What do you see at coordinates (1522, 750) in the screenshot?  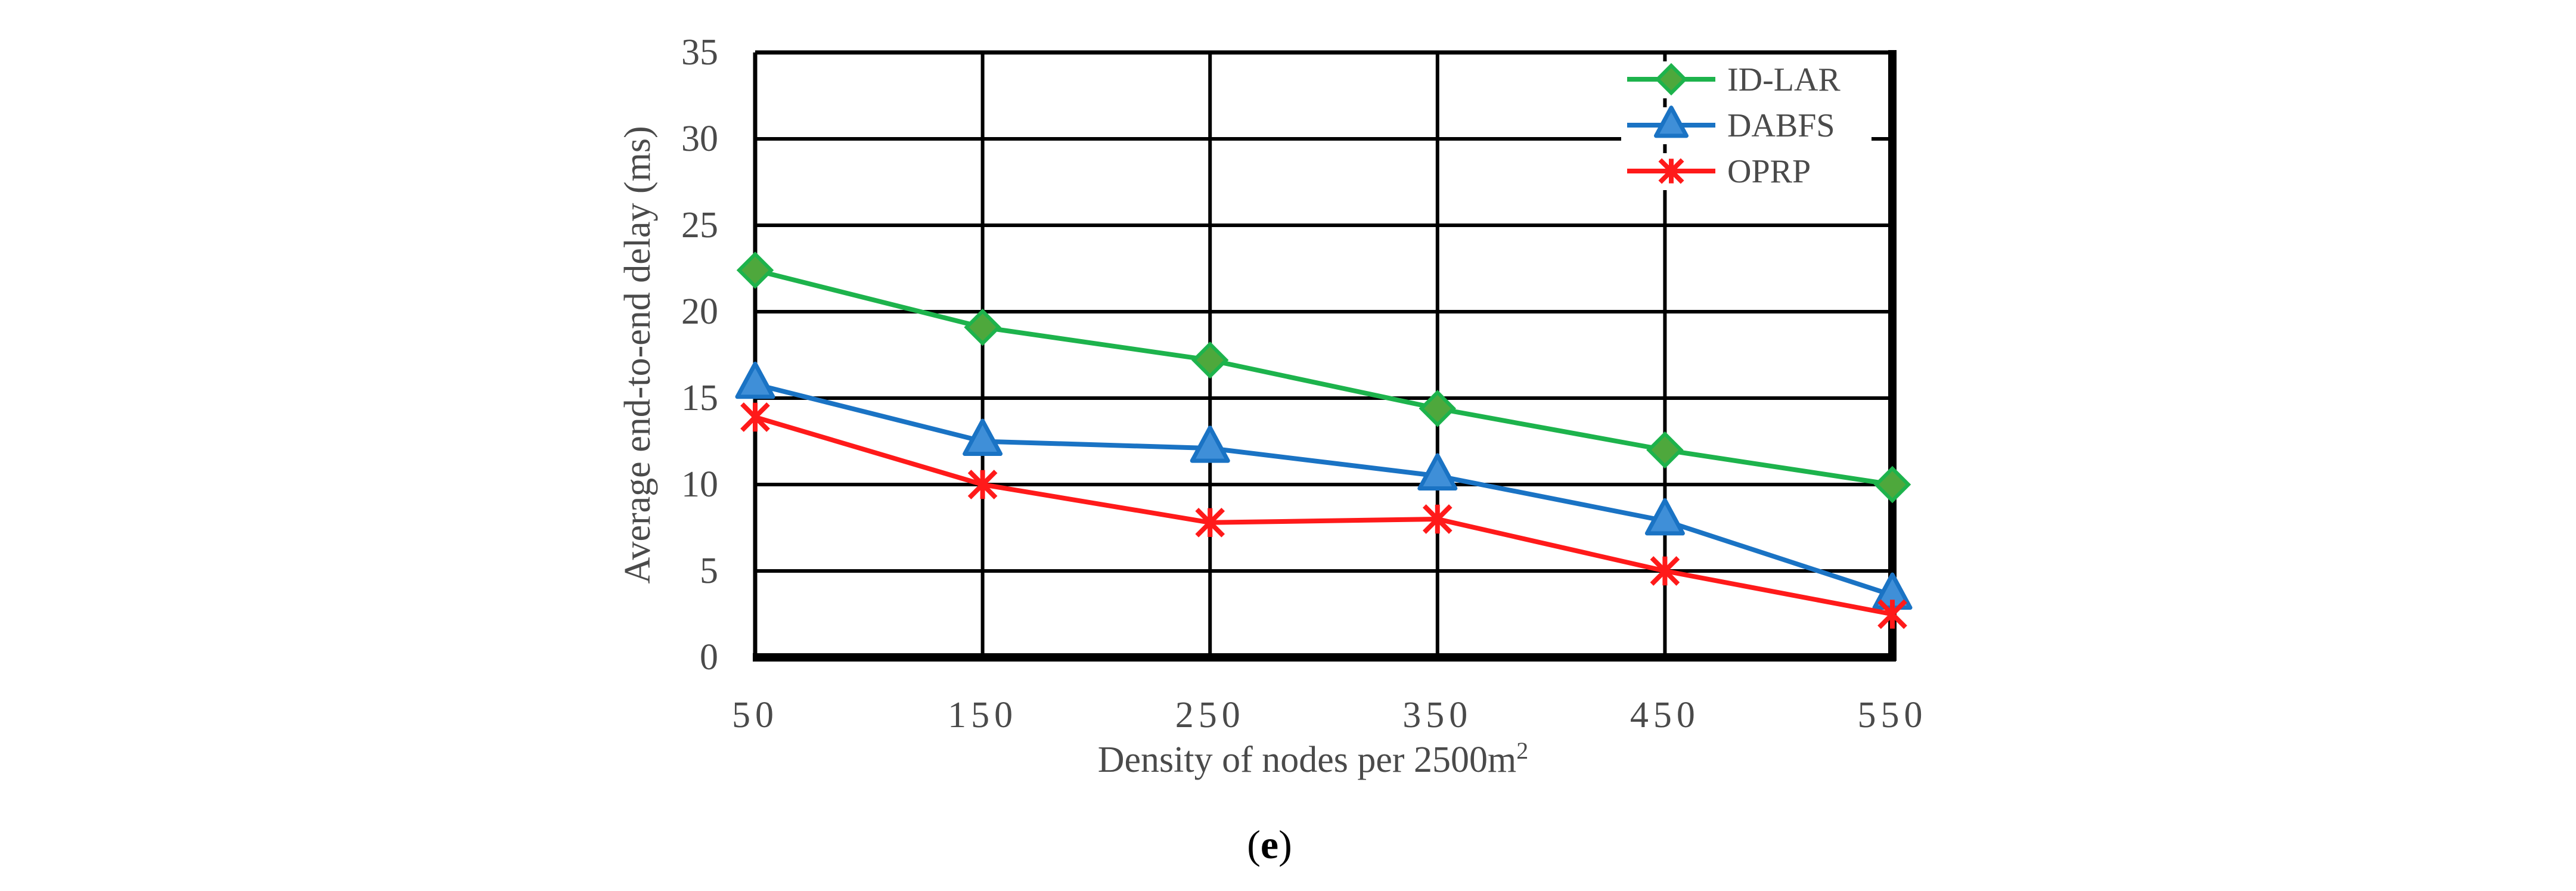 I see `x-axis-title-superscript: 2` at bounding box center [1522, 750].